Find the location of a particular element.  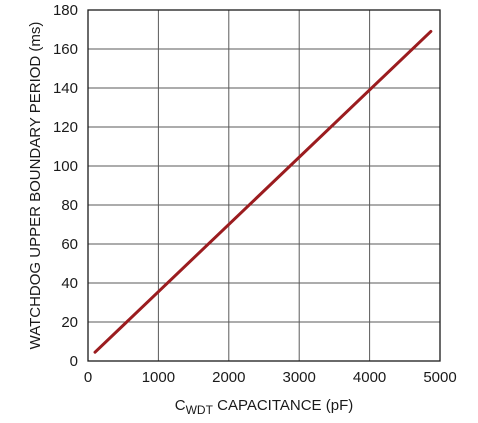

x-axis-title-suffix: CAPACITANCE (pF) is located at coordinates (283, 405).